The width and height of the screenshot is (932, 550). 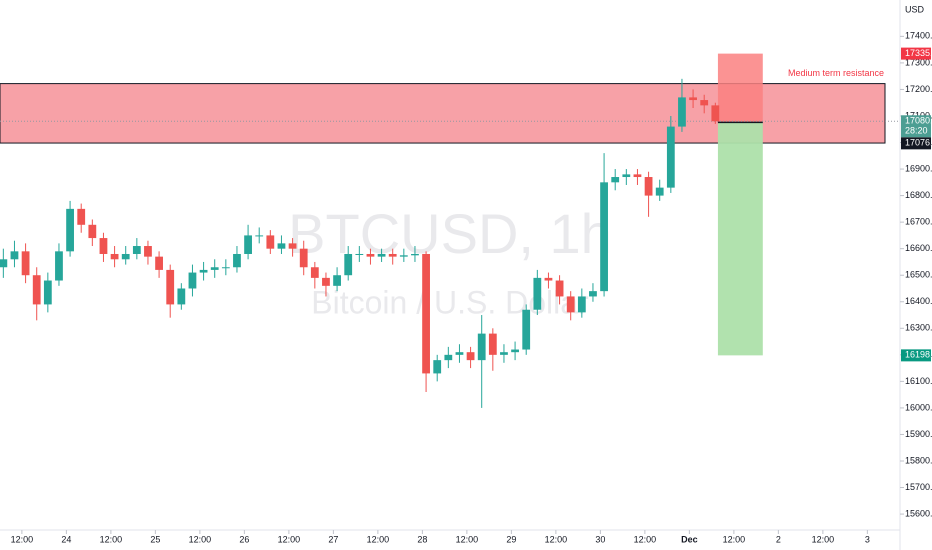 What do you see at coordinates (244, 539) in the screenshot?
I see `x-tick-label: 26` at bounding box center [244, 539].